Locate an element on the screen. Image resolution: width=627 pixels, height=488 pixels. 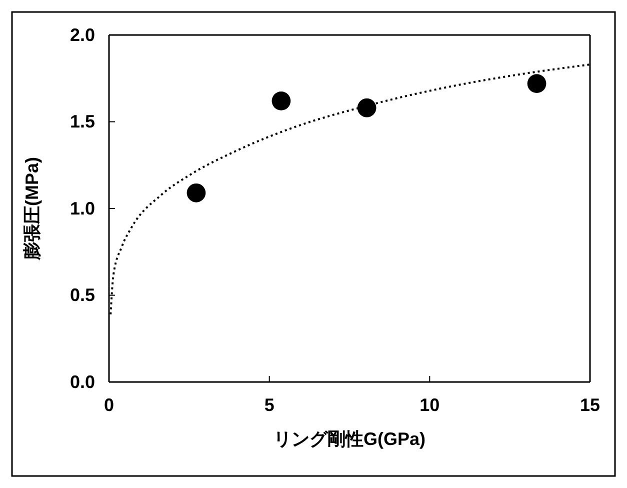
y-axis-title: 膨張圧(MPa) is located at coordinates (32, 208).